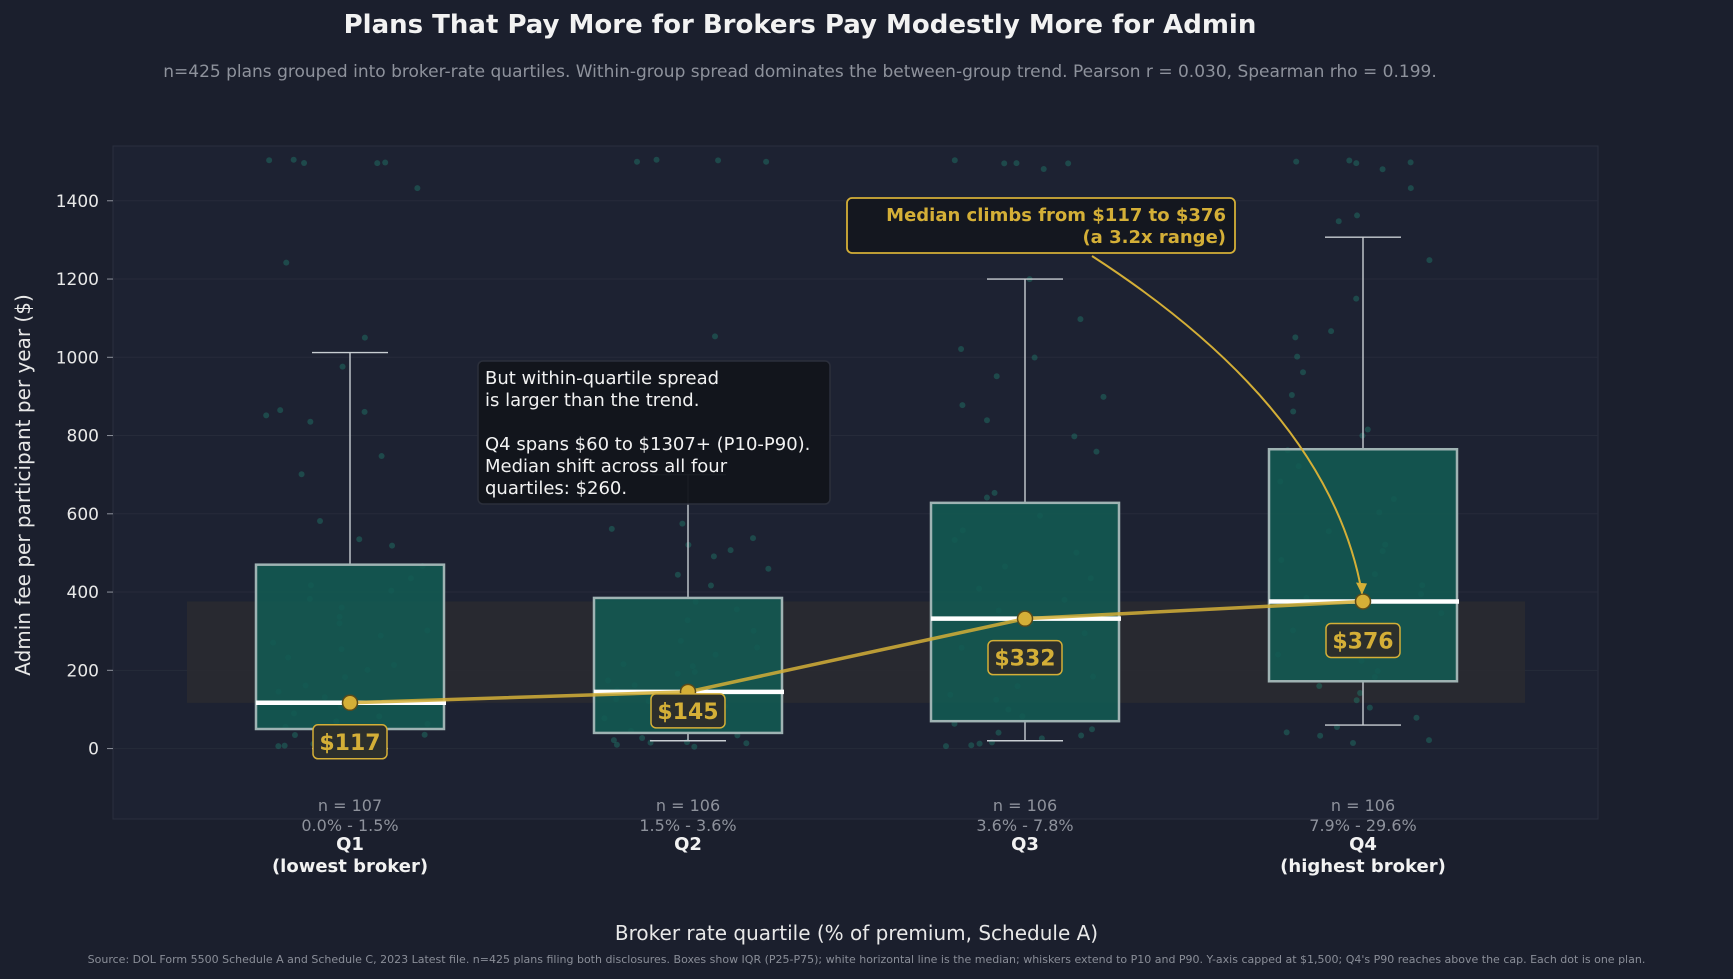  I want to click on note-line: quartiles: $260., so click(556, 488).